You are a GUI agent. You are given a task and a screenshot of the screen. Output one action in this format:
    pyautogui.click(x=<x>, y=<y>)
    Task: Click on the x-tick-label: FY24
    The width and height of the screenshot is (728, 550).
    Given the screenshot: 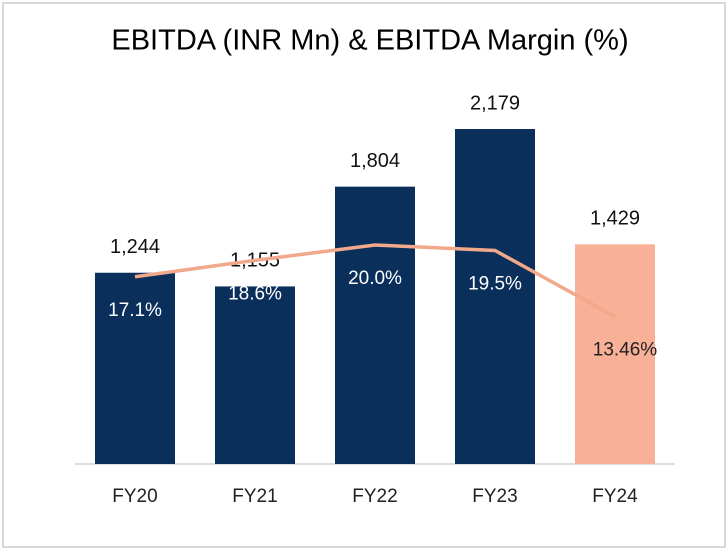 What is the action you would take?
    pyautogui.click(x=615, y=496)
    